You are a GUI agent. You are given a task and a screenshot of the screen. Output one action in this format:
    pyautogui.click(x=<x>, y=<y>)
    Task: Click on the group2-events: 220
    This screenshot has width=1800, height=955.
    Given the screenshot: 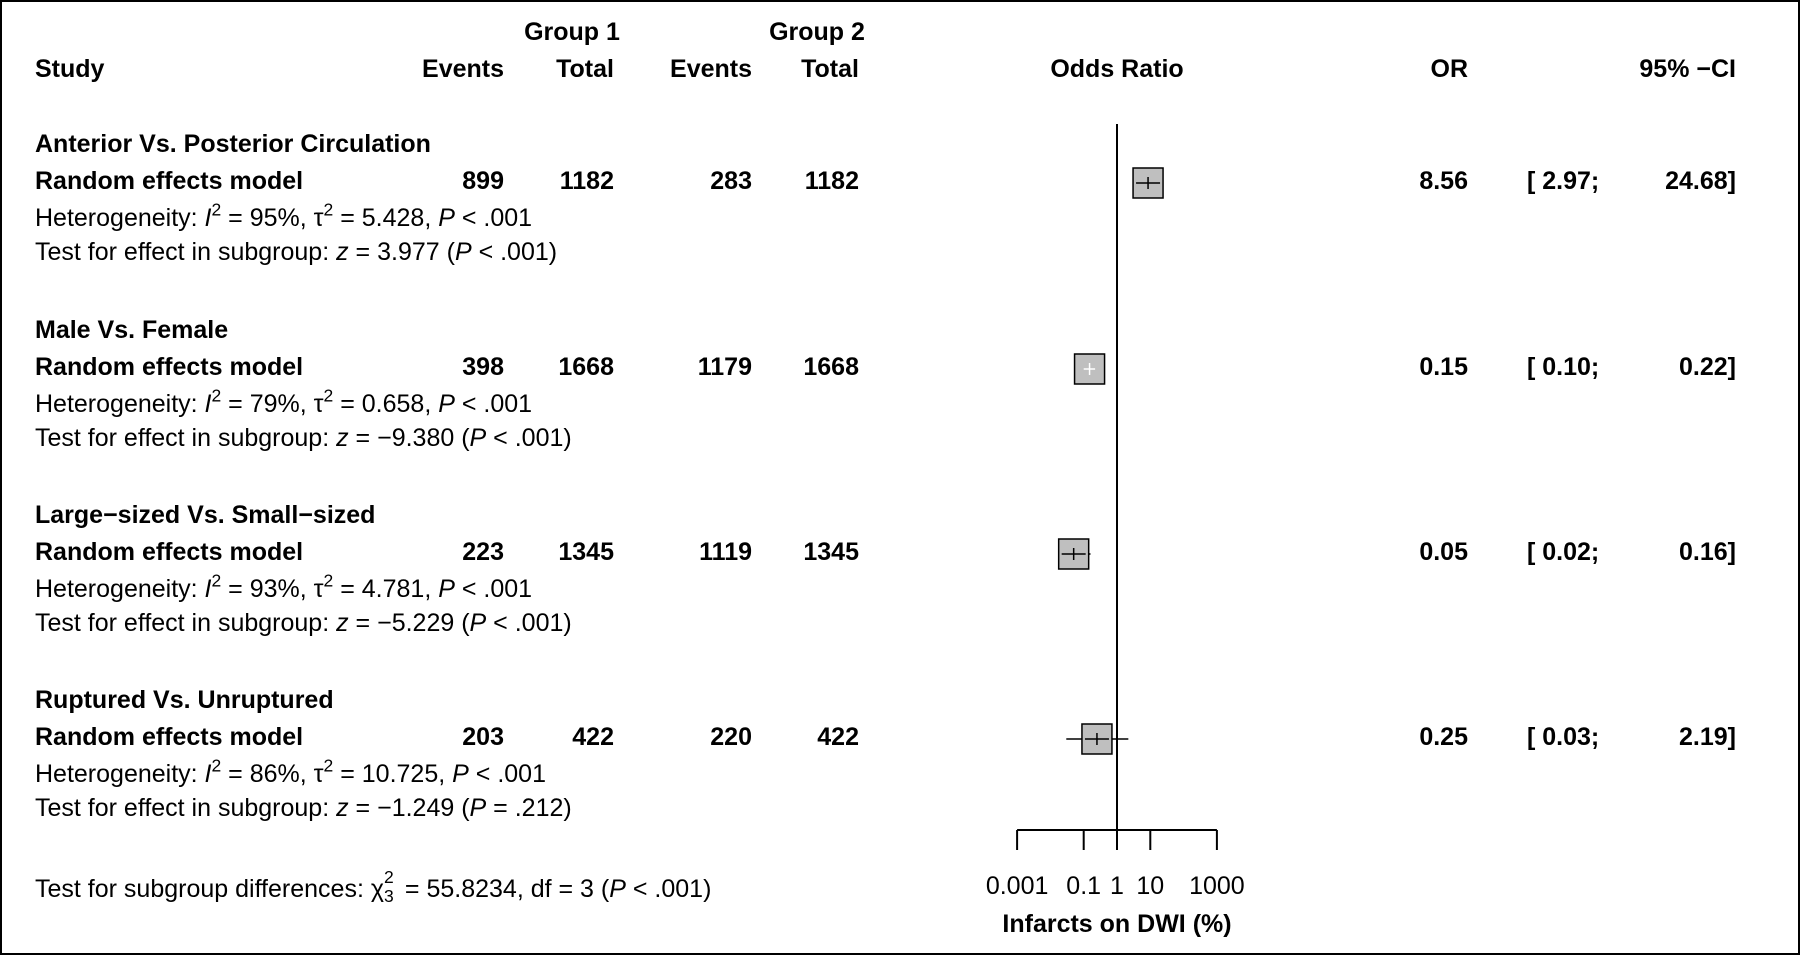 What is the action you would take?
    pyautogui.click(x=731, y=737)
    